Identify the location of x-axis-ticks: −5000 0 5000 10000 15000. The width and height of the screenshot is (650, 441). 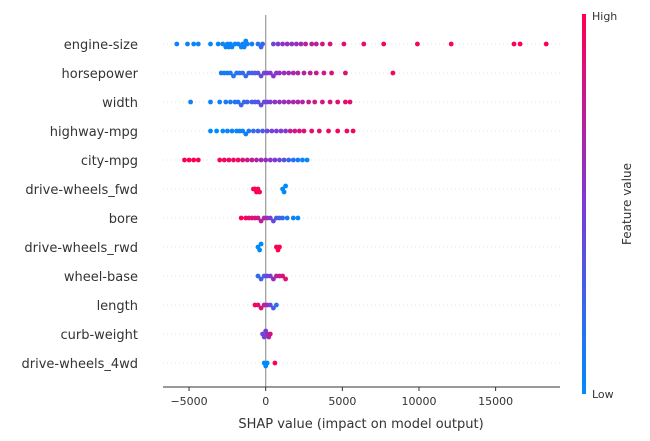
(341, 397).